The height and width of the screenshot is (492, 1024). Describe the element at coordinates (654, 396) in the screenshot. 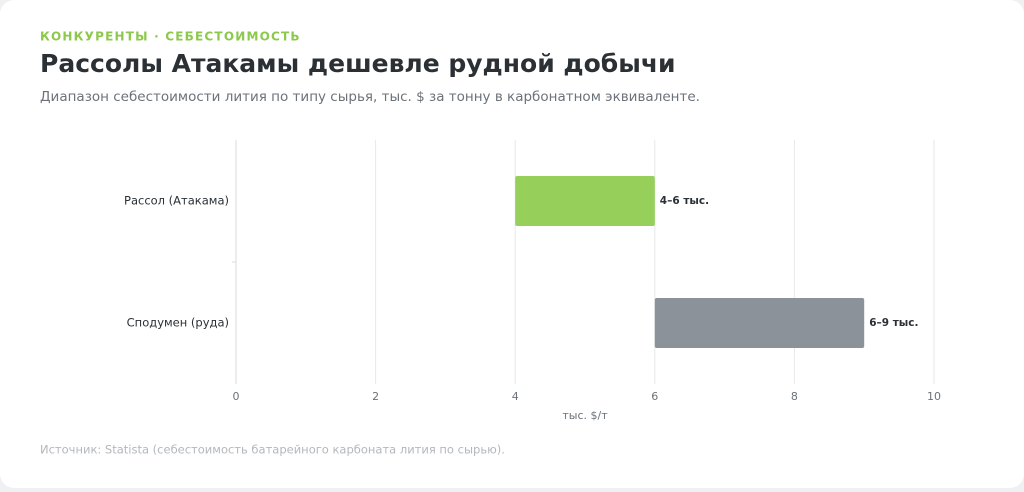

I see `x-tick-label: 6` at that location.